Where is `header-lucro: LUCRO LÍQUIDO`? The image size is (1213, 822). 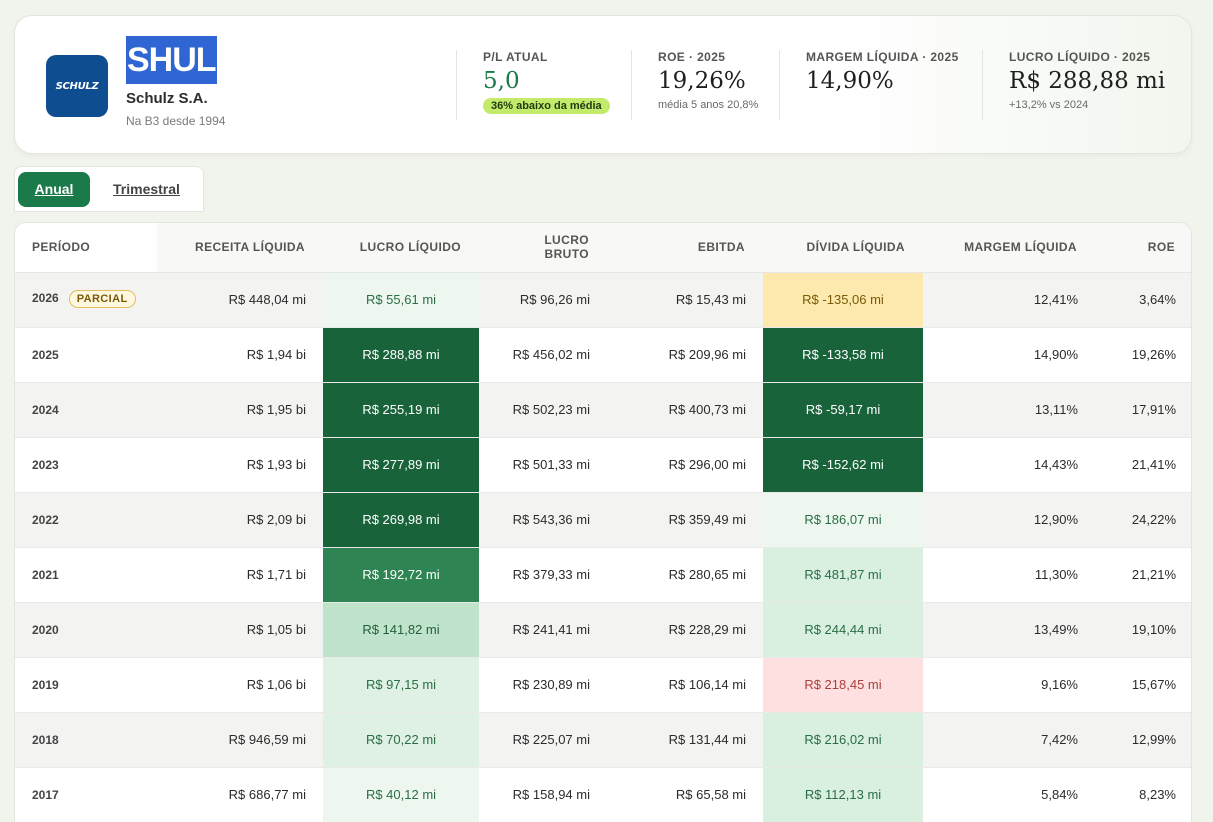
header-lucro: LUCRO LÍQUIDO is located at coordinates (401, 248).